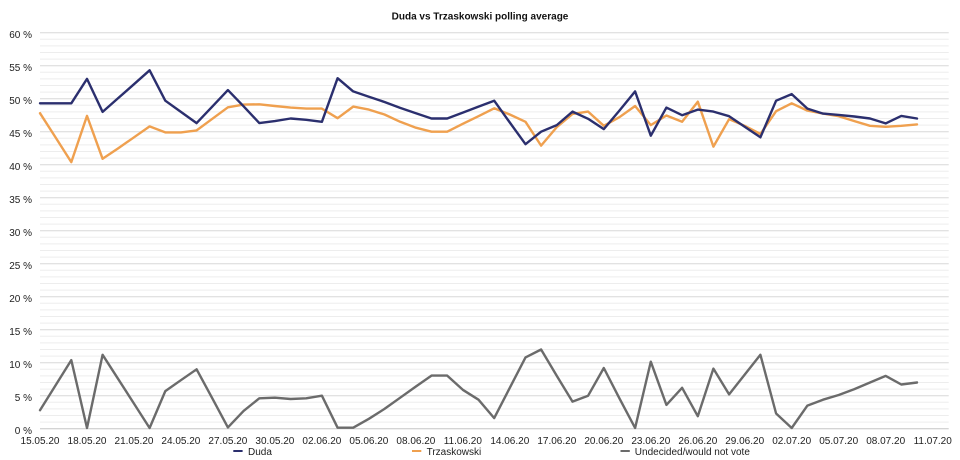 Image resolution: width=960 pixels, height=460 pixels. I want to click on svg-text: 25 %, so click(20, 266).